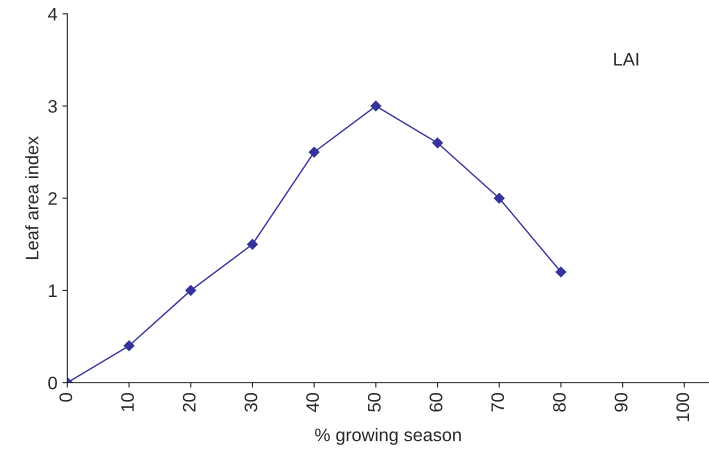 The height and width of the screenshot is (461, 709). What do you see at coordinates (497, 402) in the screenshot?
I see `x-tick-label: 70` at bounding box center [497, 402].